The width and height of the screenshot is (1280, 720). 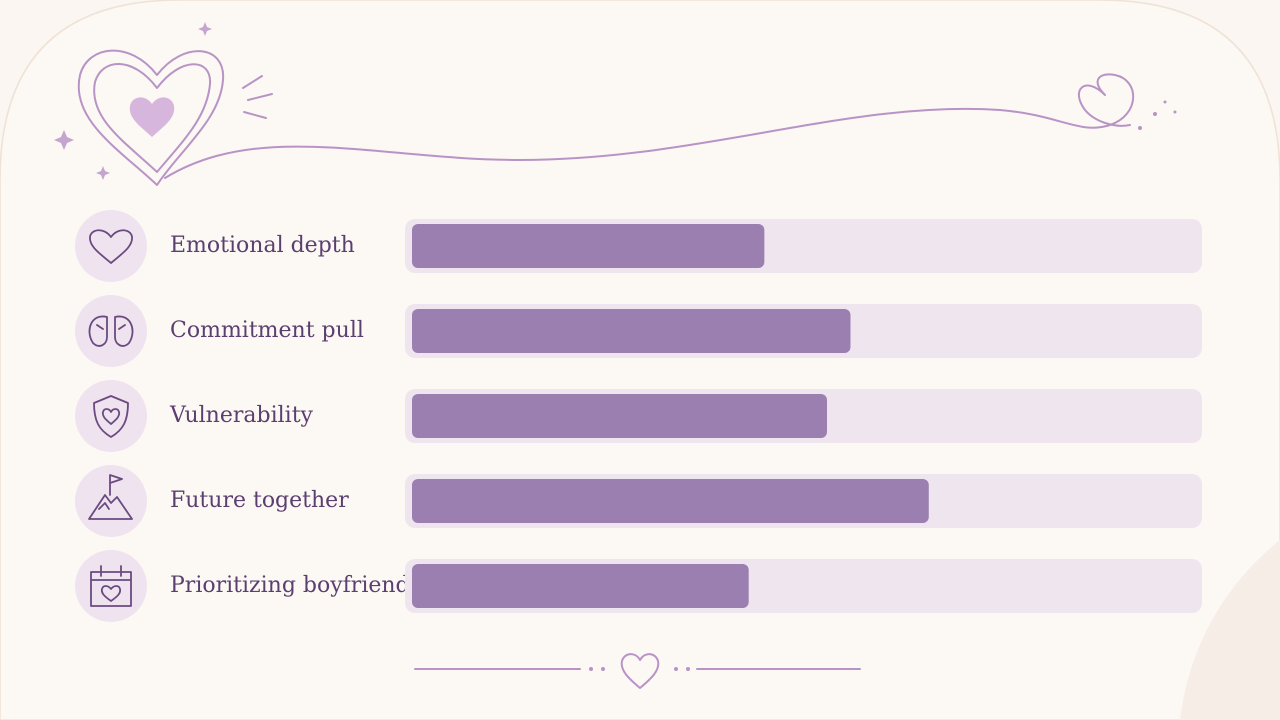 I want to click on category-label: Vulnerability, so click(x=241, y=415).